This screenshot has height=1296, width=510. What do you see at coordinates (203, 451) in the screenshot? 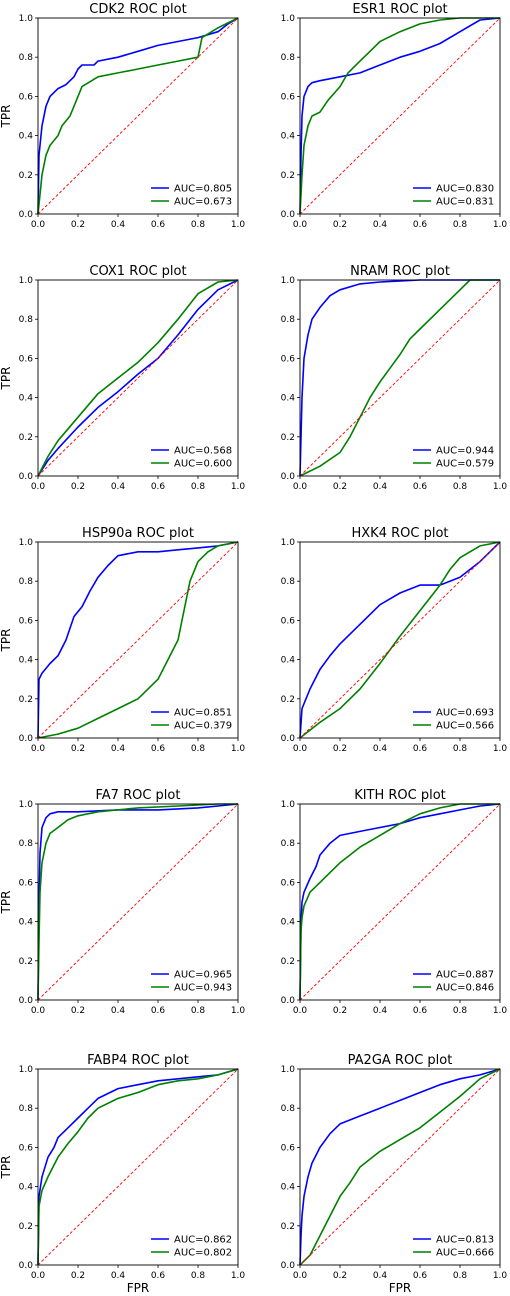
I see `legend-label: AUC=0.568` at bounding box center [203, 451].